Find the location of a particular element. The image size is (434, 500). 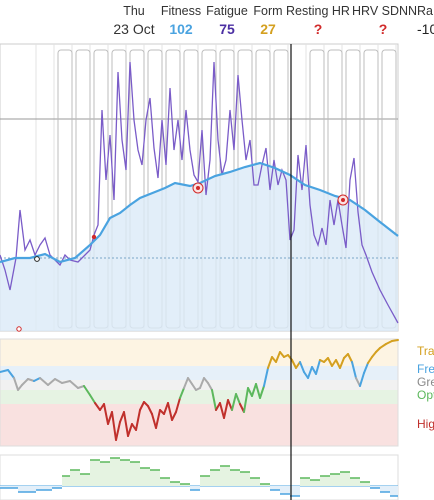

fatigue-metric: Fatigue 75 is located at coordinates (227, 21).